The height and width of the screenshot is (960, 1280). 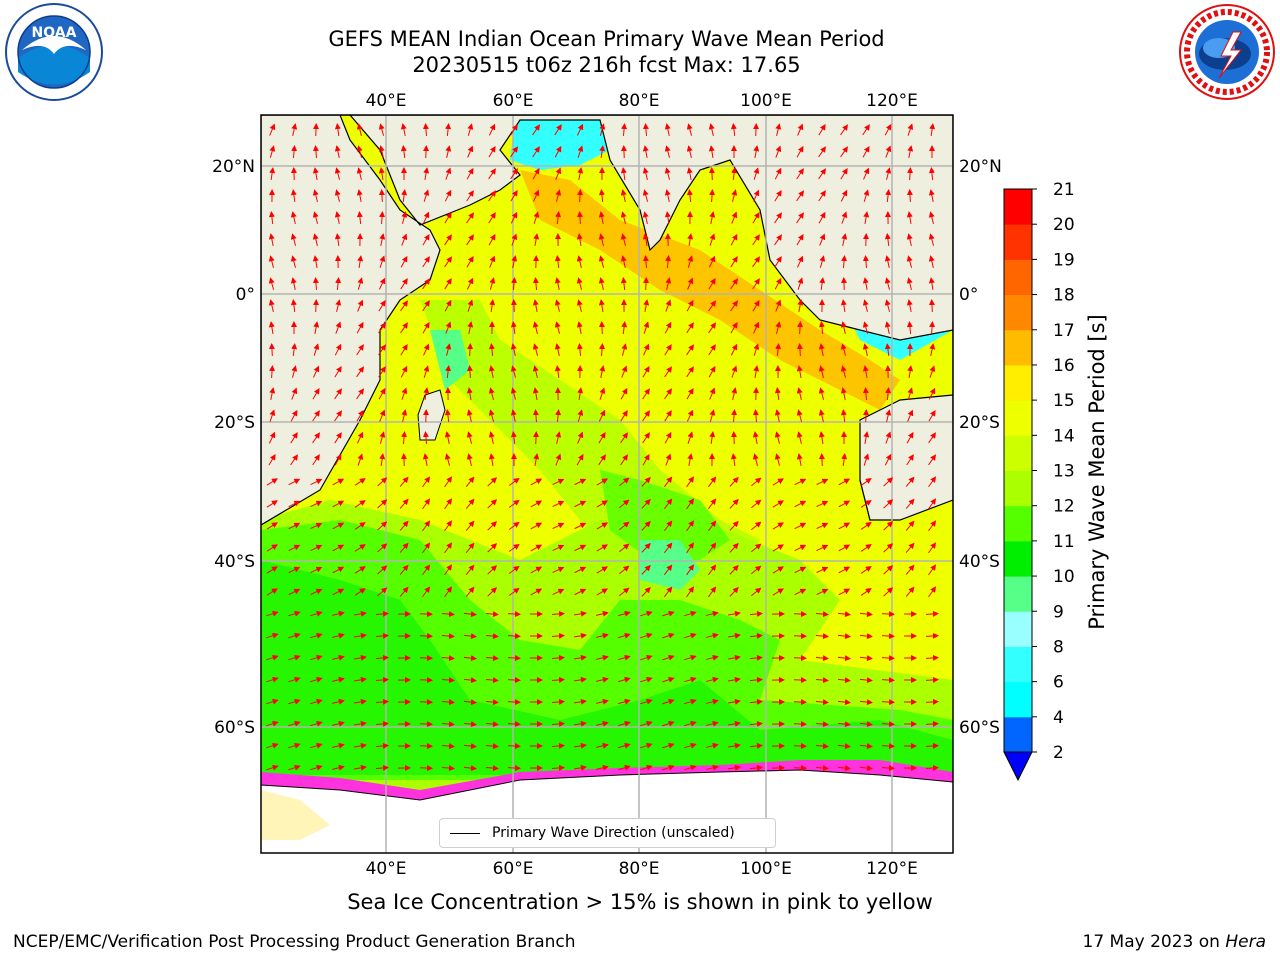 I want to click on lon-tick-top: 80°E, so click(x=639, y=101).